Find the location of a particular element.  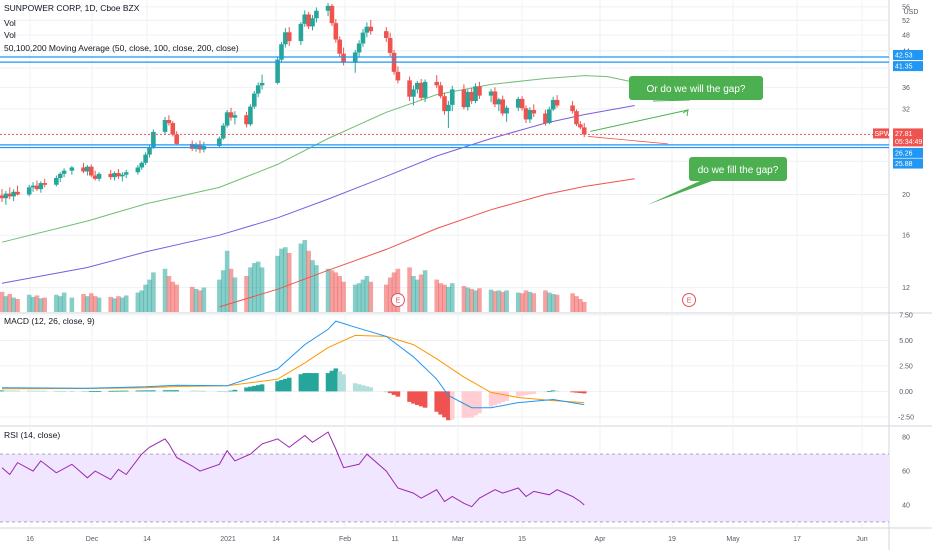

level-tag-upper-a is located at coordinates (908, 54).